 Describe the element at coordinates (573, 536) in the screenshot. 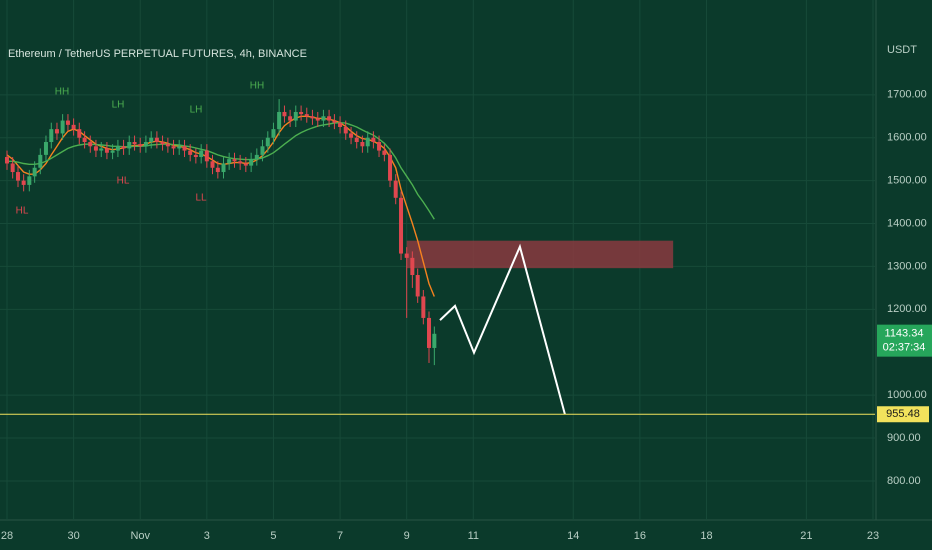

I see `x-tick-label: 14` at that location.